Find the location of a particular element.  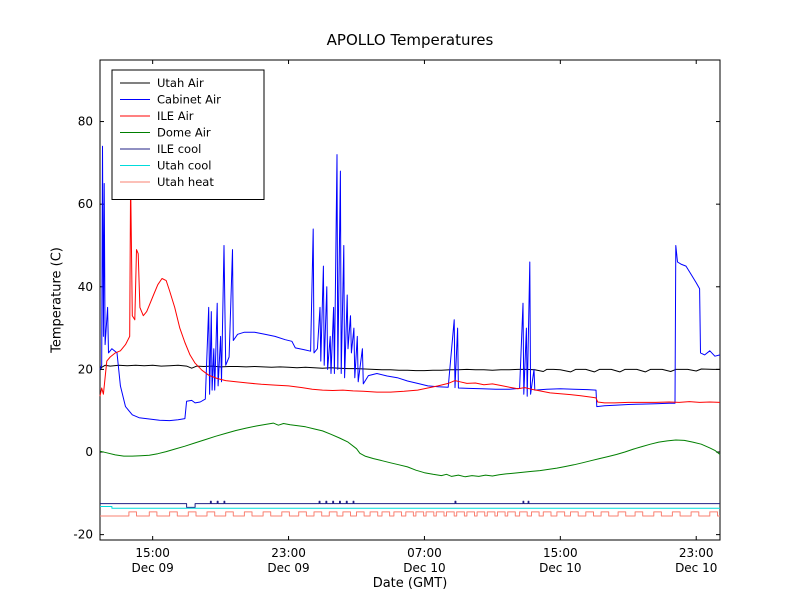

y-tick-label: 40 is located at coordinates (85, 287).